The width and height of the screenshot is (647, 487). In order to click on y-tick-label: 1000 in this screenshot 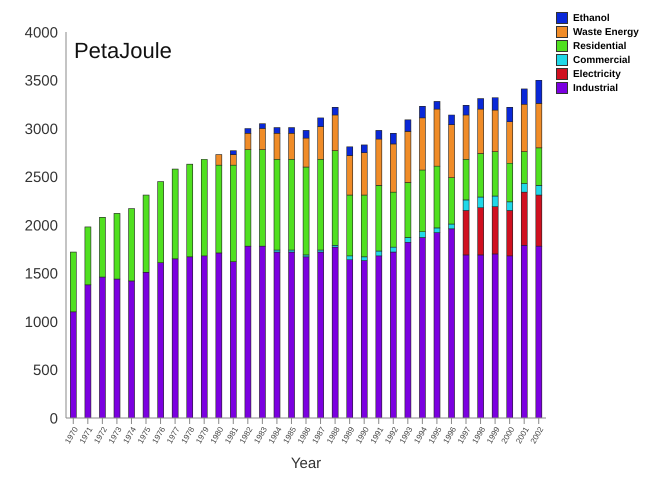, I will do `click(41, 322)`.